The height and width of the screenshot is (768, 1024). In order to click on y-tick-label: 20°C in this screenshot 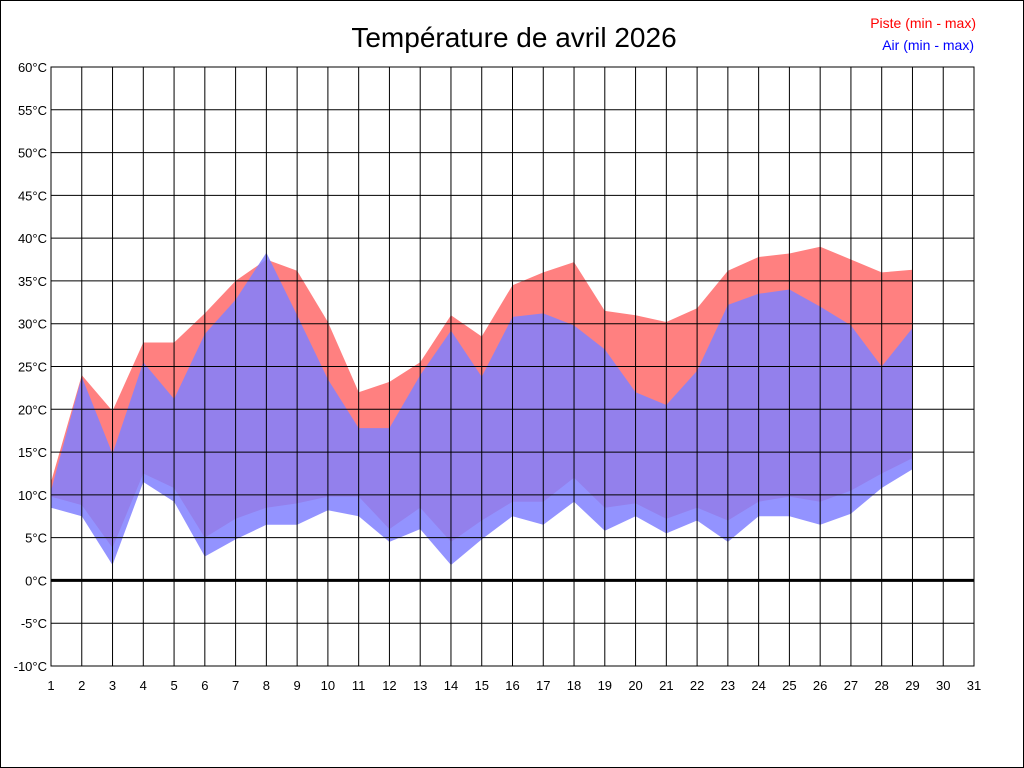, I will do `click(32, 409)`.